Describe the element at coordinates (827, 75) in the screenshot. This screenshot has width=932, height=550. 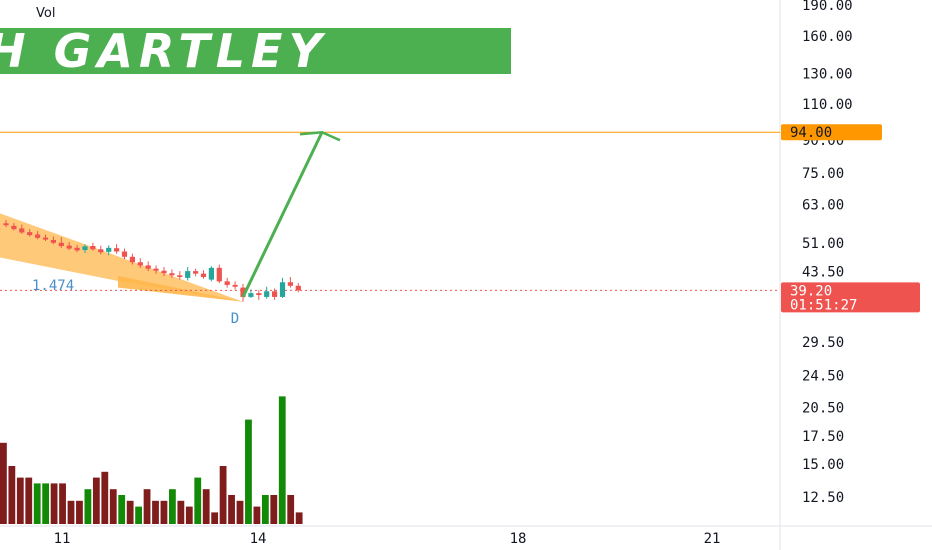
I see `price-tick-label: 130.00` at that location.